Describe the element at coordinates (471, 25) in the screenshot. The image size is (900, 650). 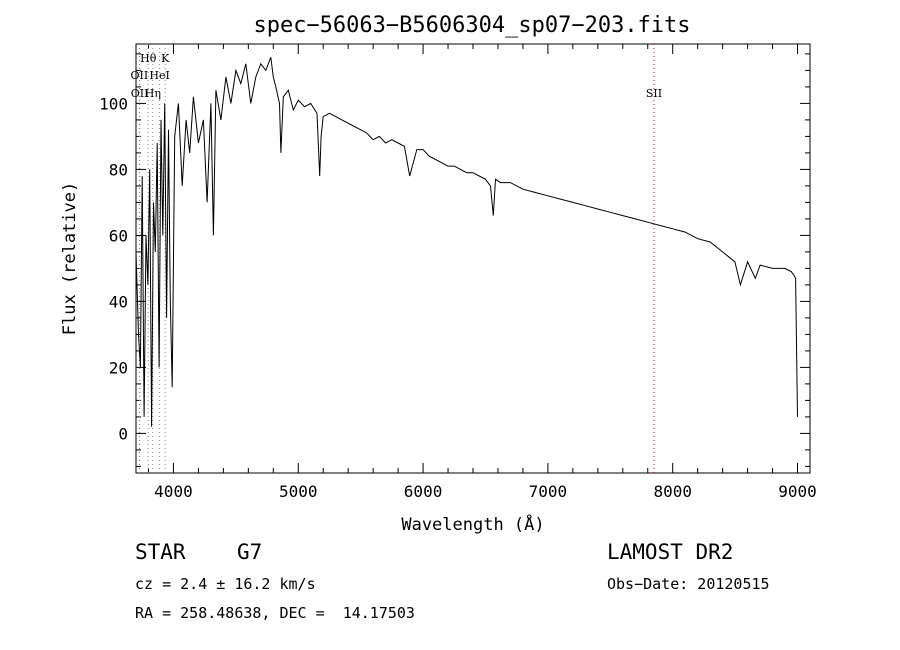
I see `chart-title: spec−56063−B5606304_sp07−203.fits` at that location.